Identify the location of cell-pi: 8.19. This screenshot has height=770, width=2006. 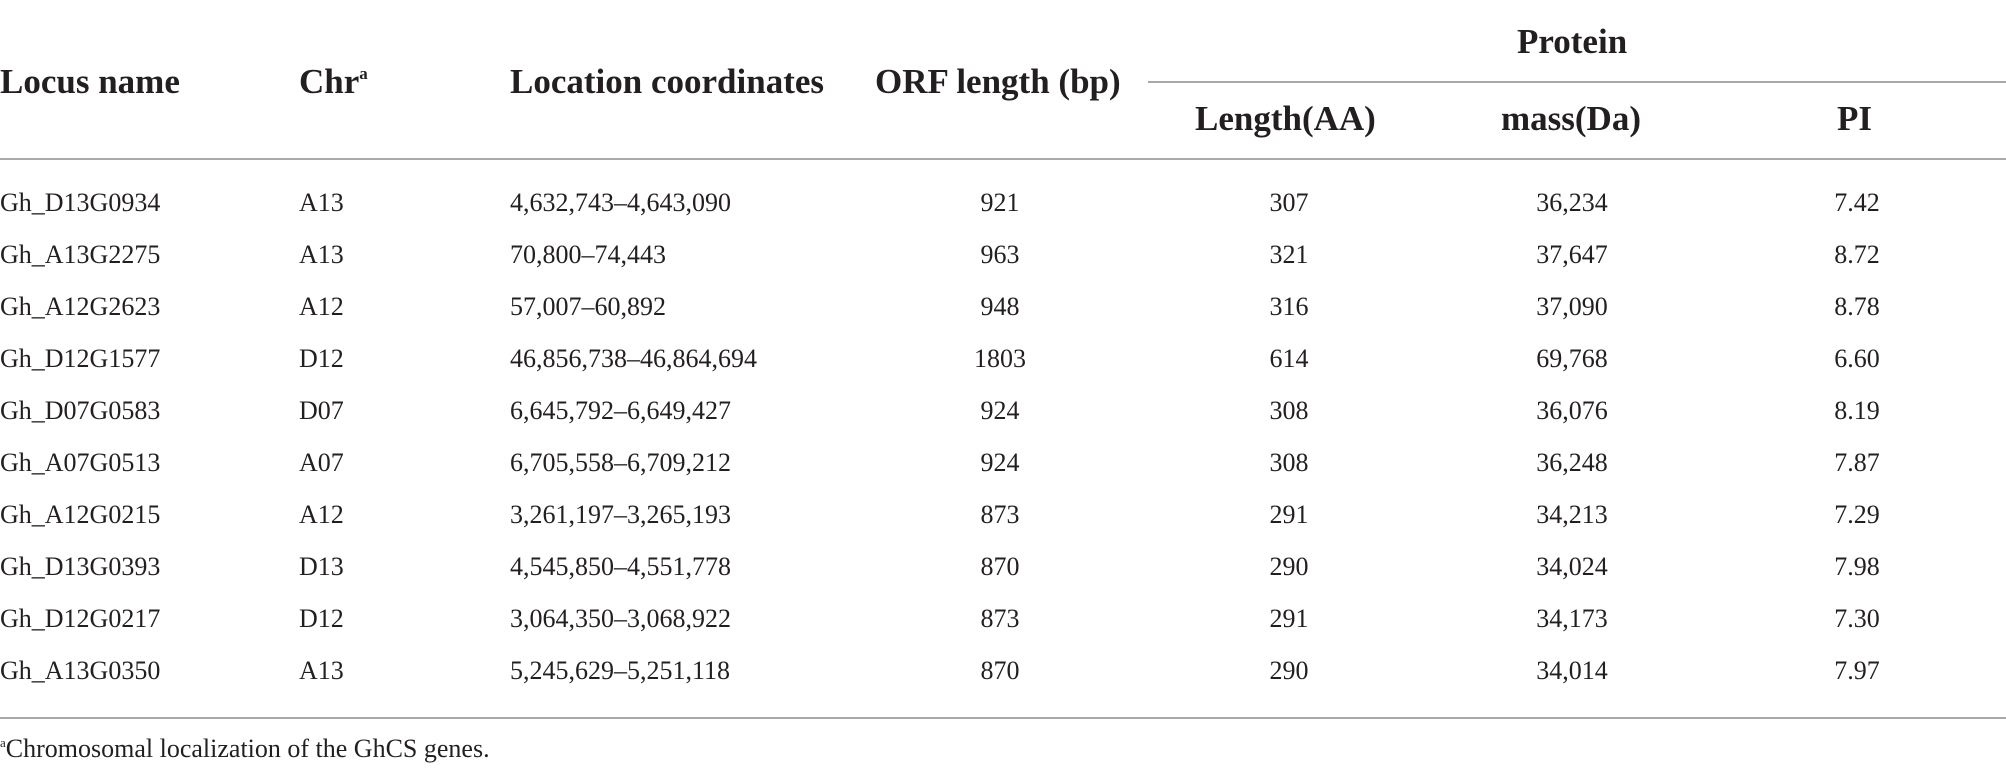
(1857, 410).